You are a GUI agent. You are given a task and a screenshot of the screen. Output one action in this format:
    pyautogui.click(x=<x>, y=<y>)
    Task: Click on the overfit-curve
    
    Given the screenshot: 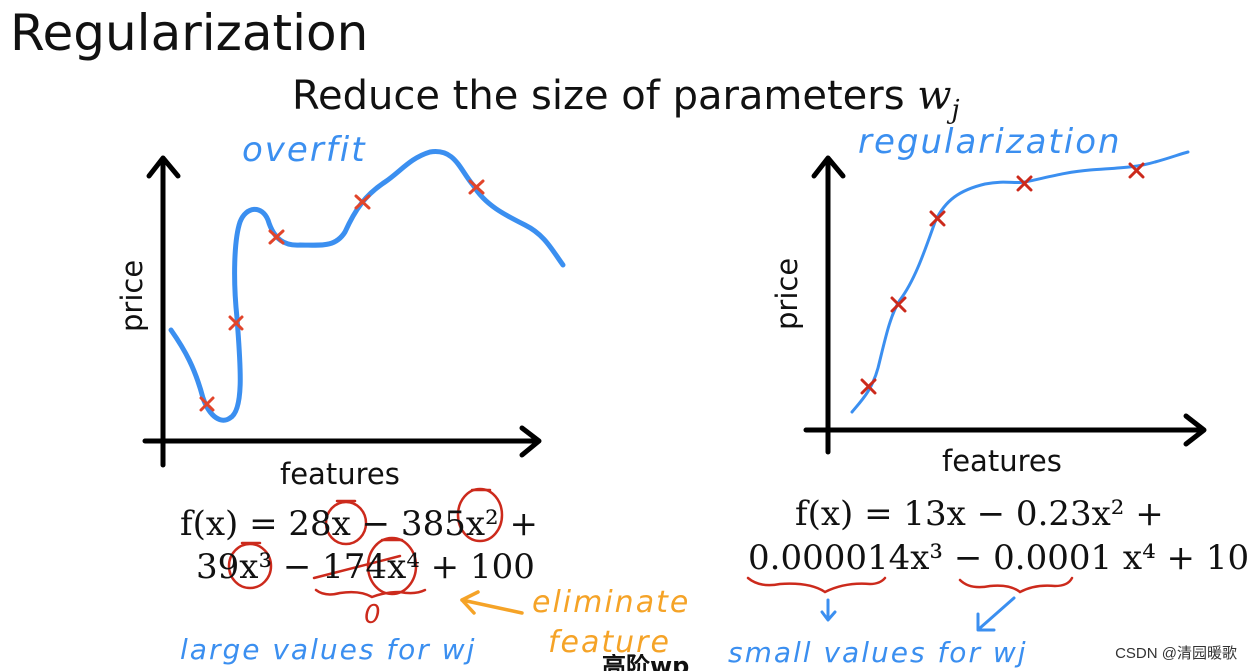 What is the action you would take?
    pyautogui.click(x=367, y=286)
    